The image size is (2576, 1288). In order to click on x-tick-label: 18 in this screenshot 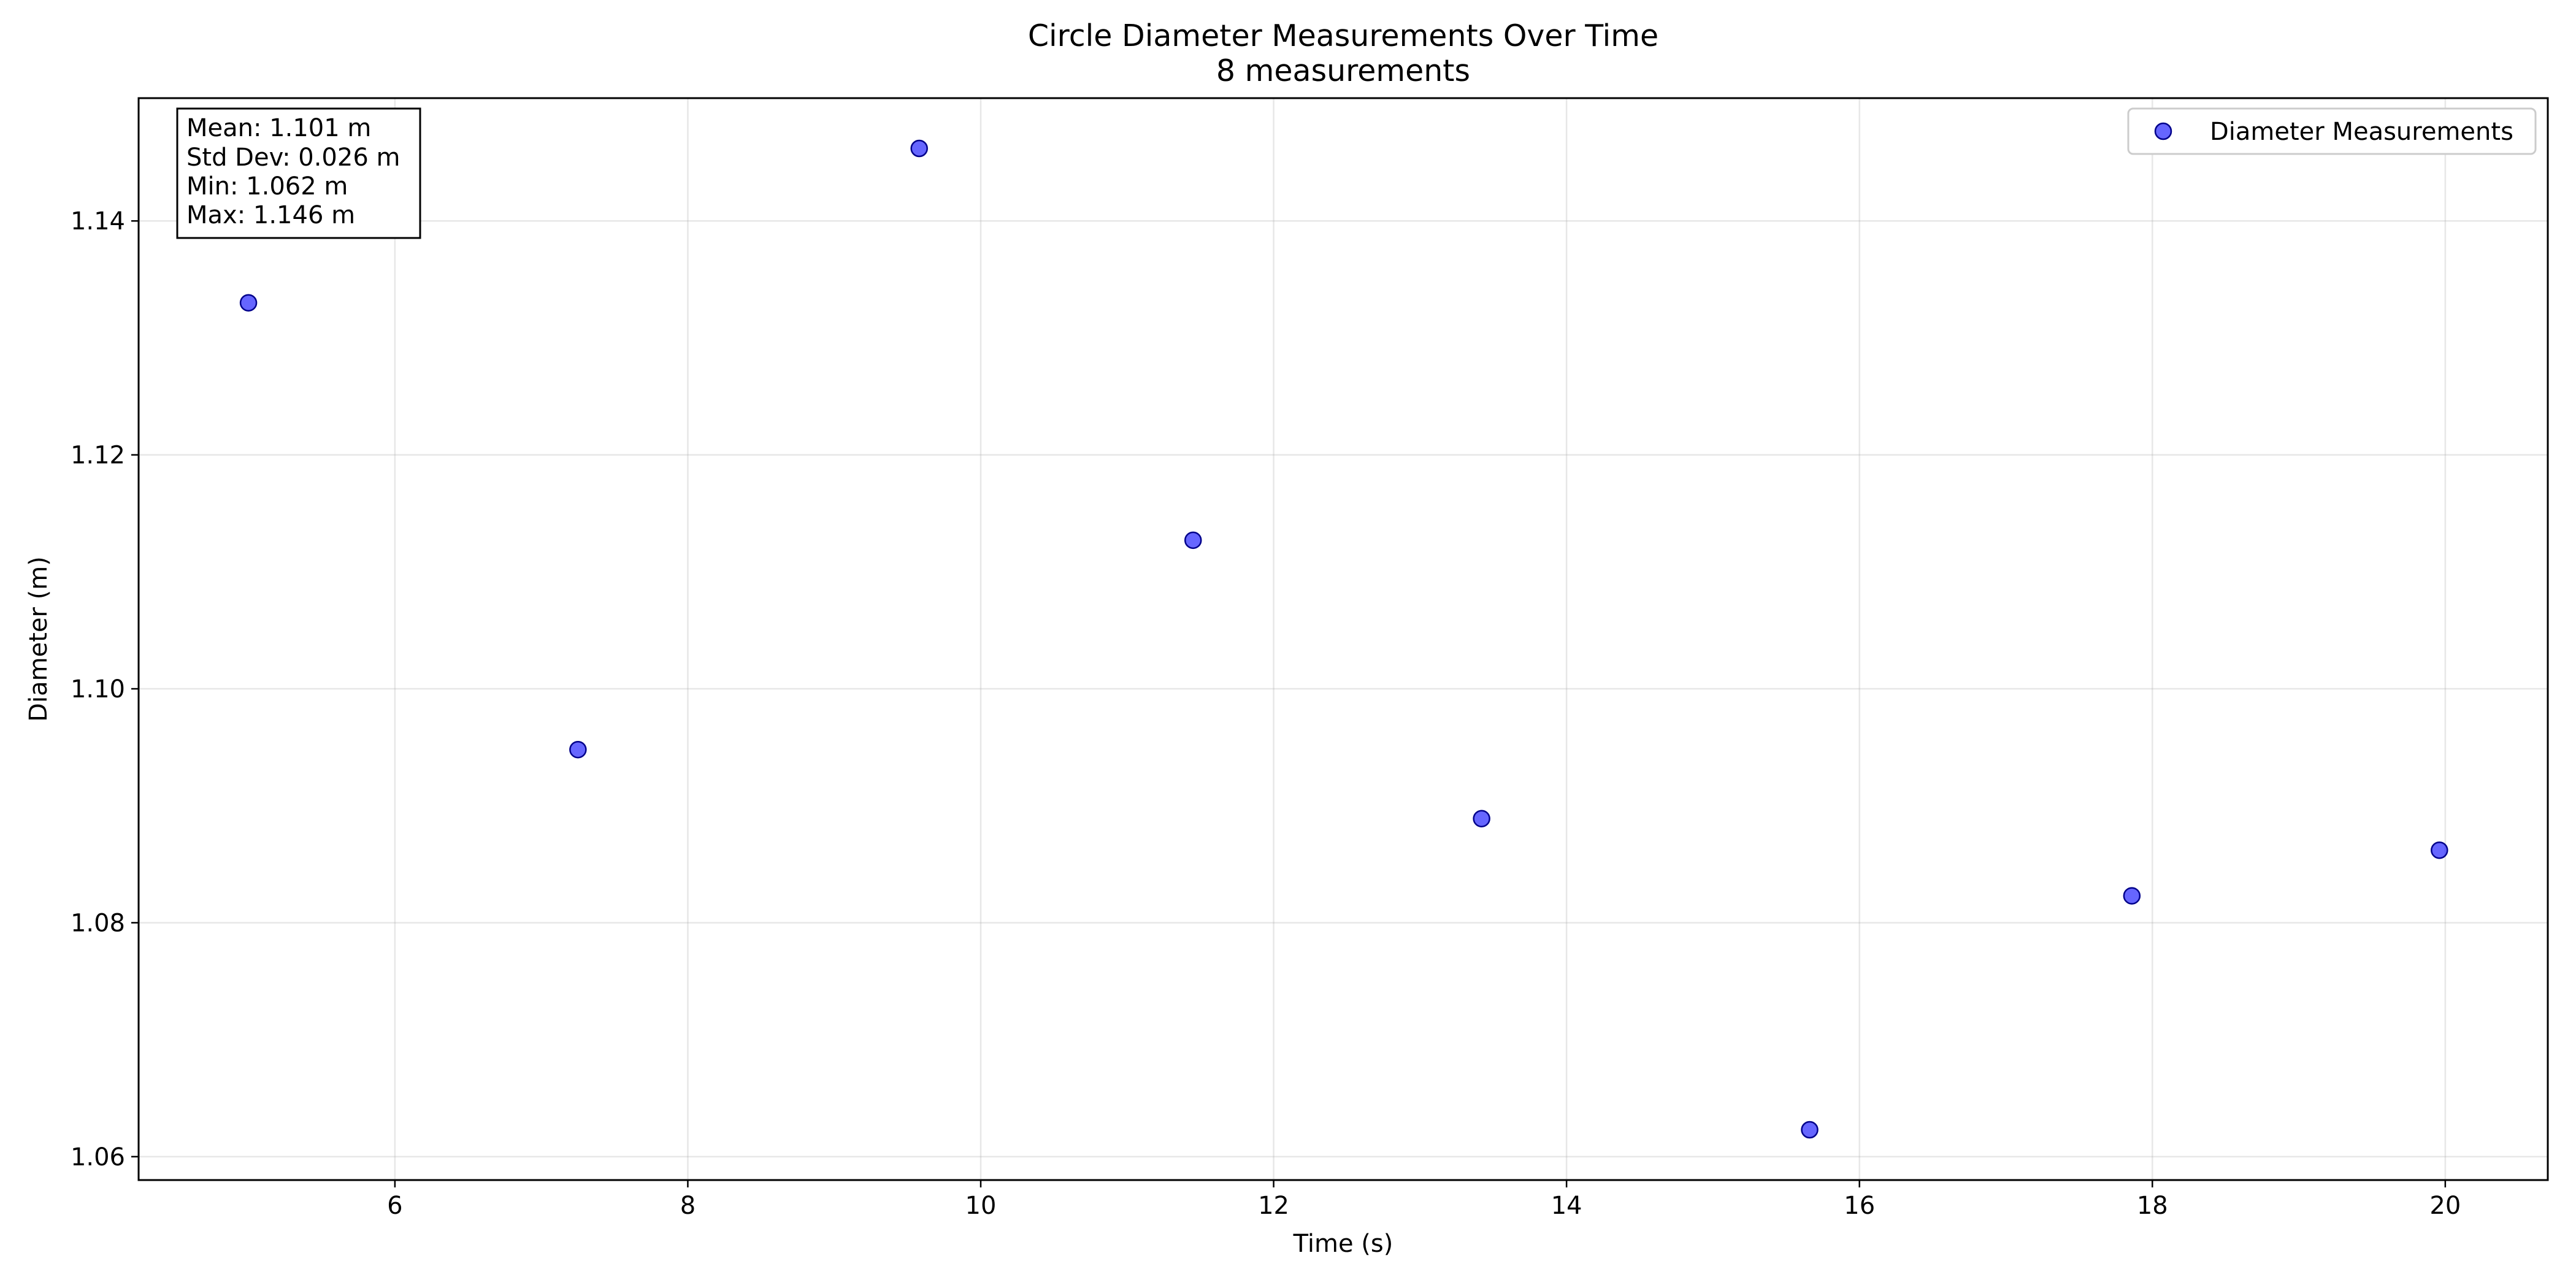, I will do `click(2152, 1206)`.